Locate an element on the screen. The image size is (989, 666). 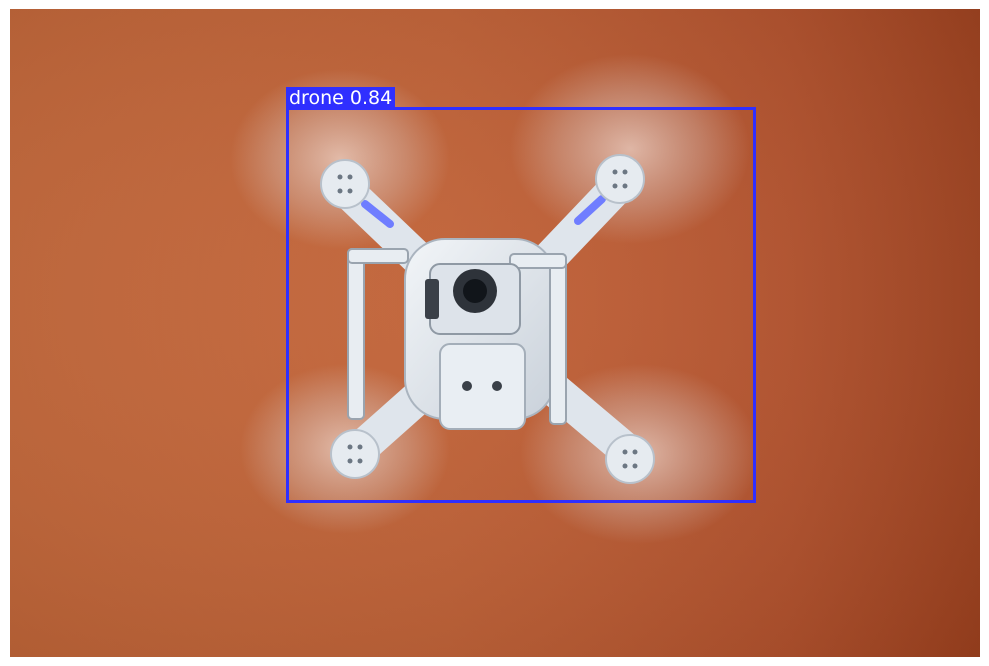
gimbal-camera is located at coordinates (473, 299).